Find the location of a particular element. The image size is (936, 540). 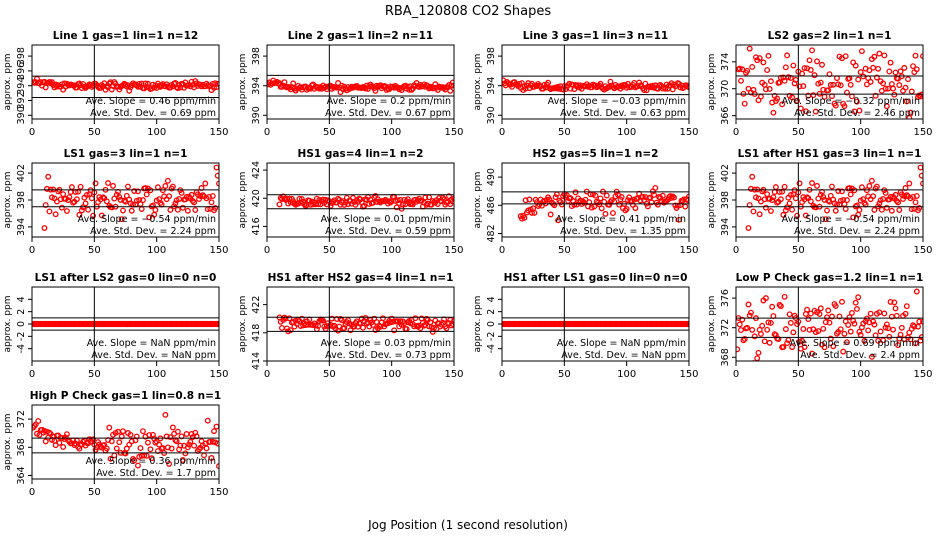

x-tick-label: 150 is located at coordinates (218, 250).